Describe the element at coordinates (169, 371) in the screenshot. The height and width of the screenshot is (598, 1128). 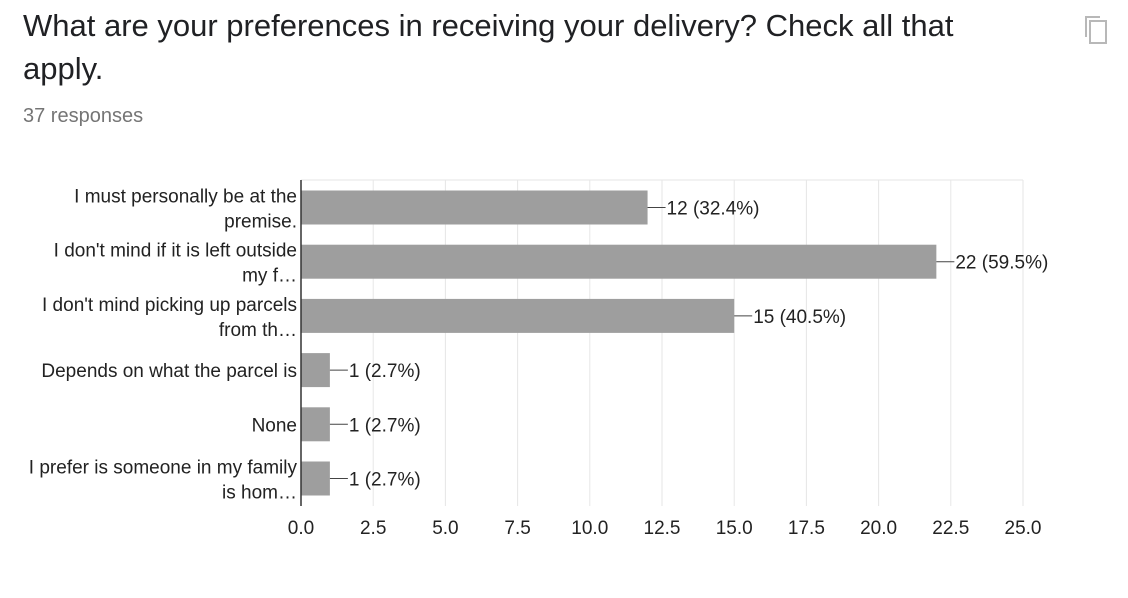
I see `category-label: Depends on what the parcel is` at that location.